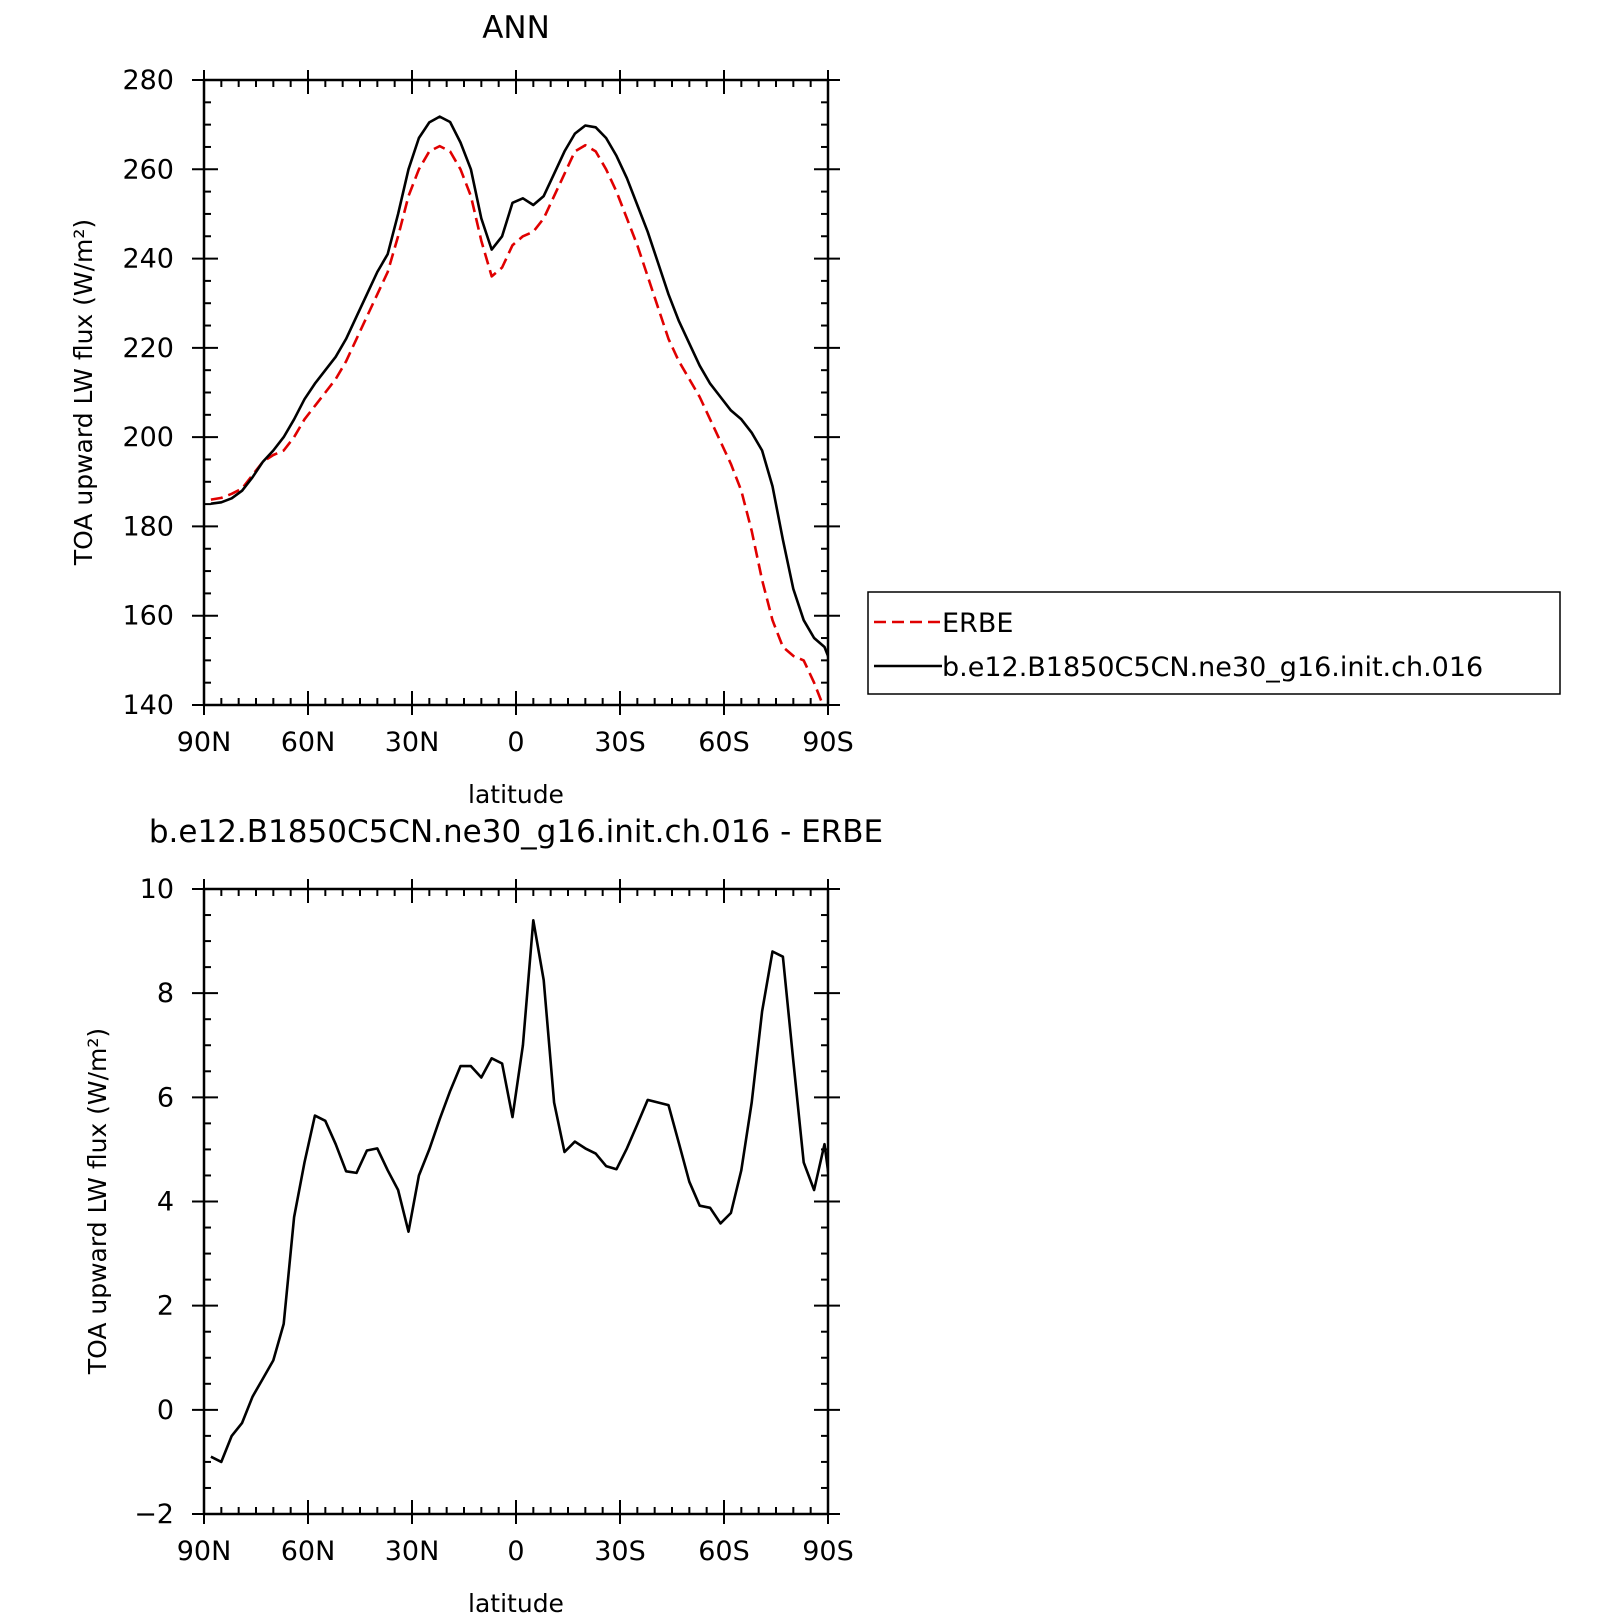 The height and width of the screenshot is (1613, 1614). Describe the element at coordinates (516, 28) in the screenshot. I see `panel-top-title: ANN` at that location.